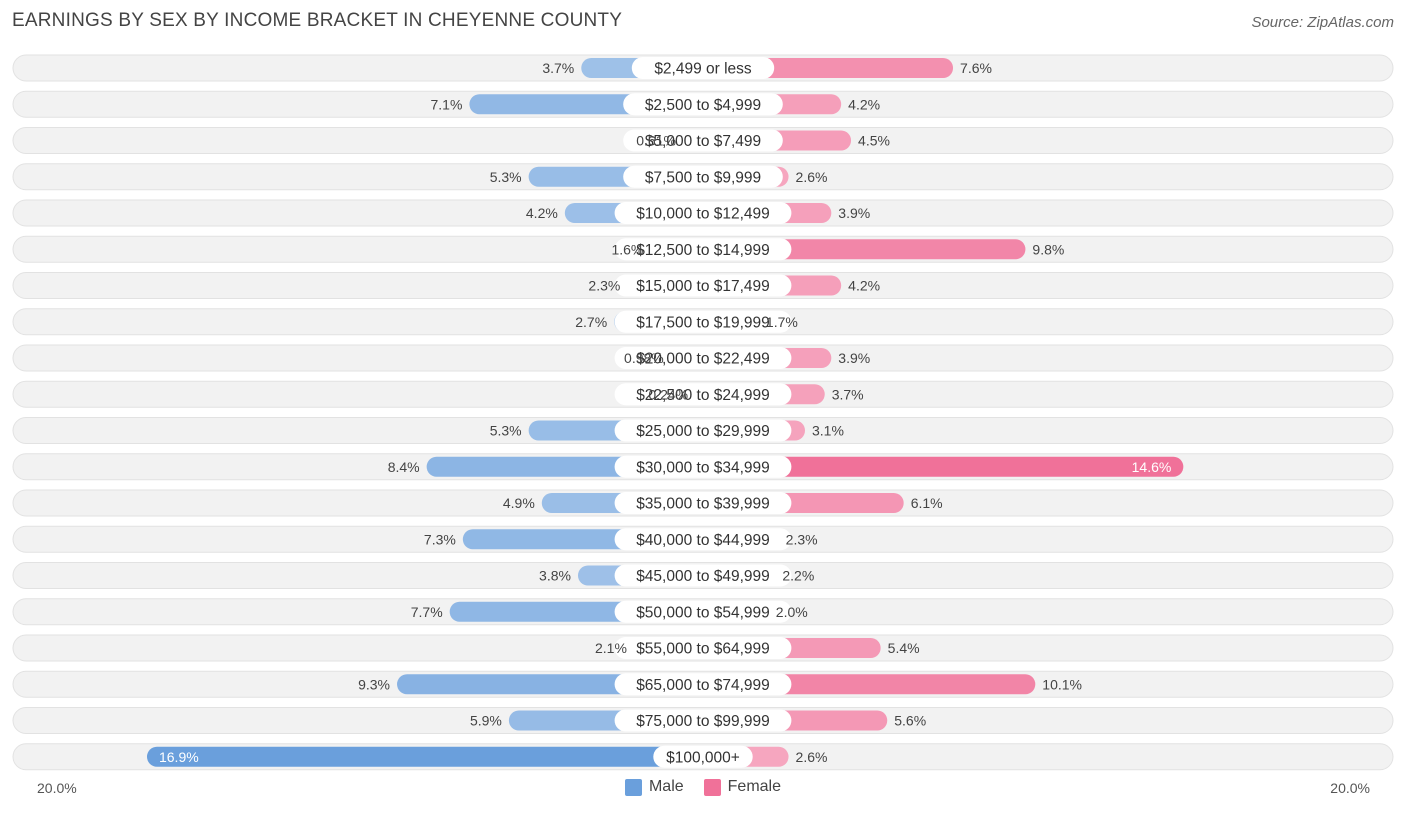  What do you see at coordinates (874, 141) in the screenshot?
I see `female-value-label: 4.5%` at bounding box center [874, 141].